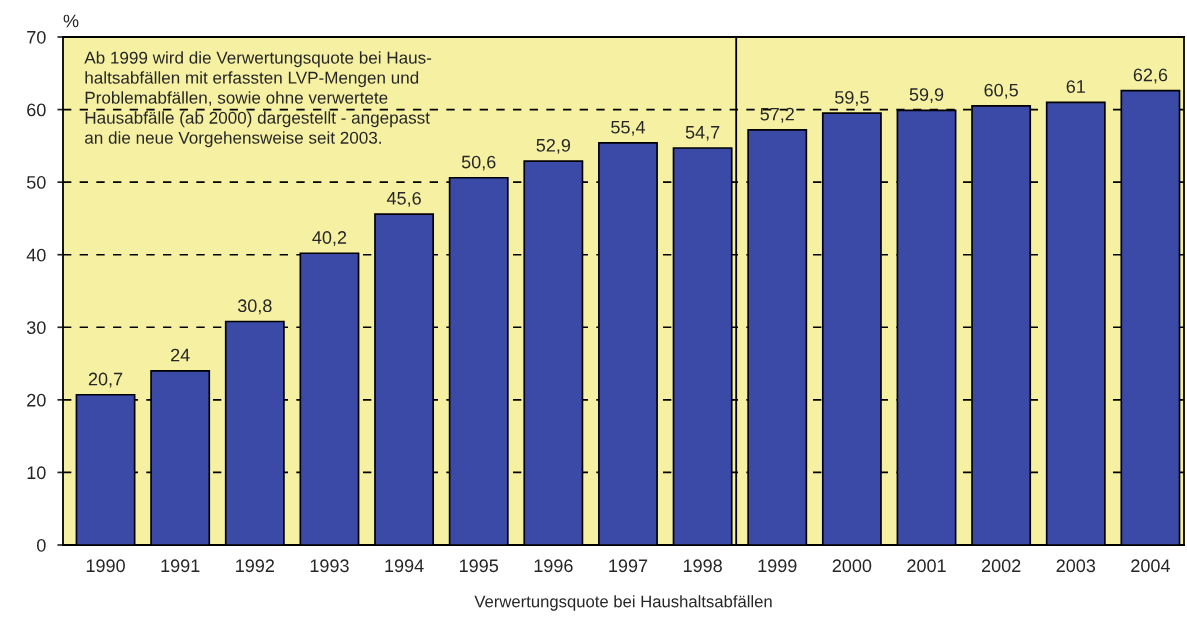  Describe the element at coordinates (403, 199) in the screenshot. I see `data-label: 45,6` at that location.